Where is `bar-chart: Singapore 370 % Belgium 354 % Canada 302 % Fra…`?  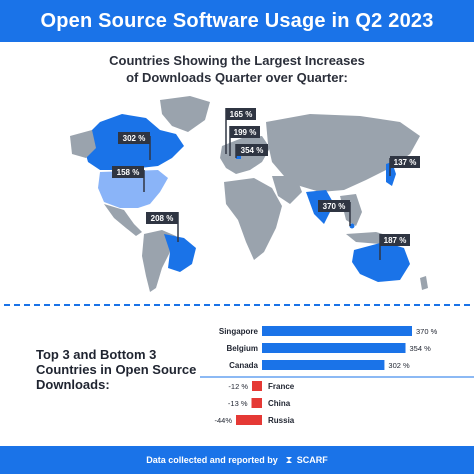 bar-chart: Singapore 370 % Belgium 354 % Canada 302 % Fra… is located at coordinates (337, 378).